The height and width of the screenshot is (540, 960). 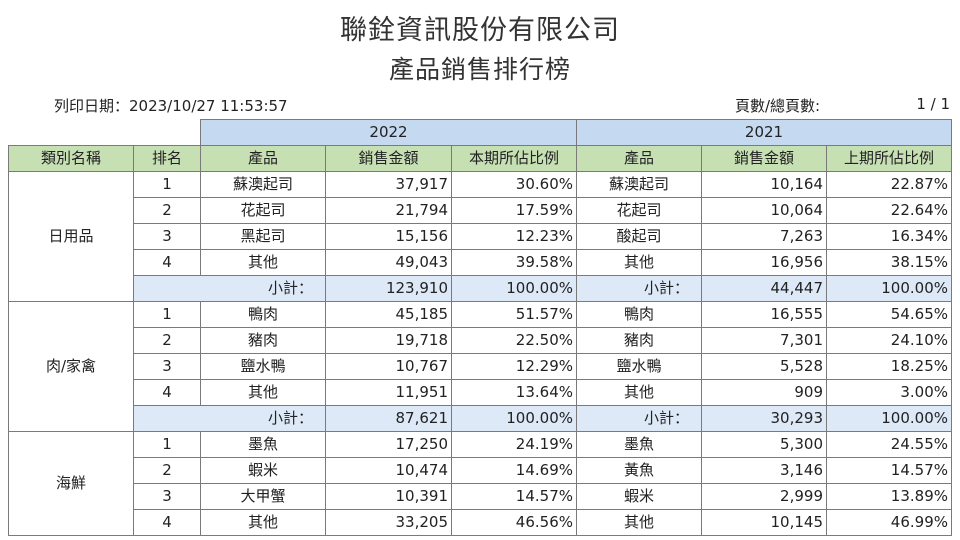 I want to click on product-current-cell: 墨魚, so click(x=263, y=444).